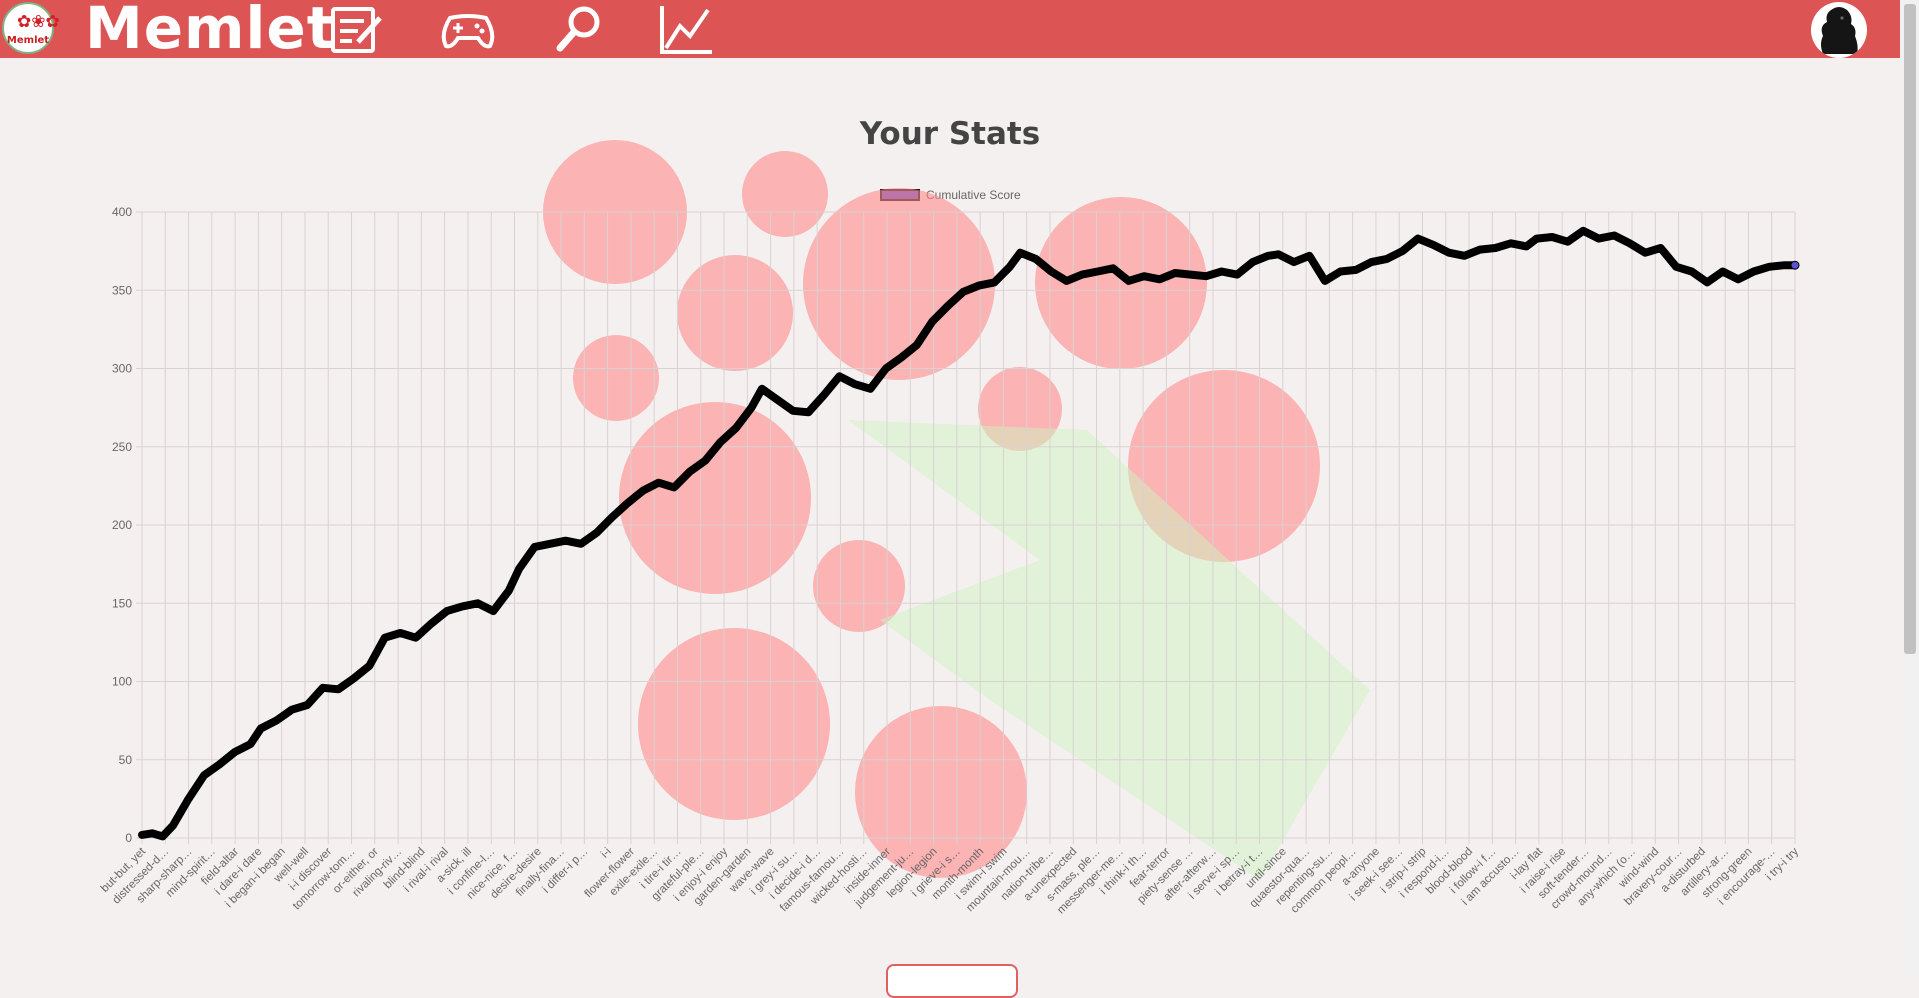 This screenshot has height=998, width=1919. I want to click on dog-avatar, so click(1839, 30).